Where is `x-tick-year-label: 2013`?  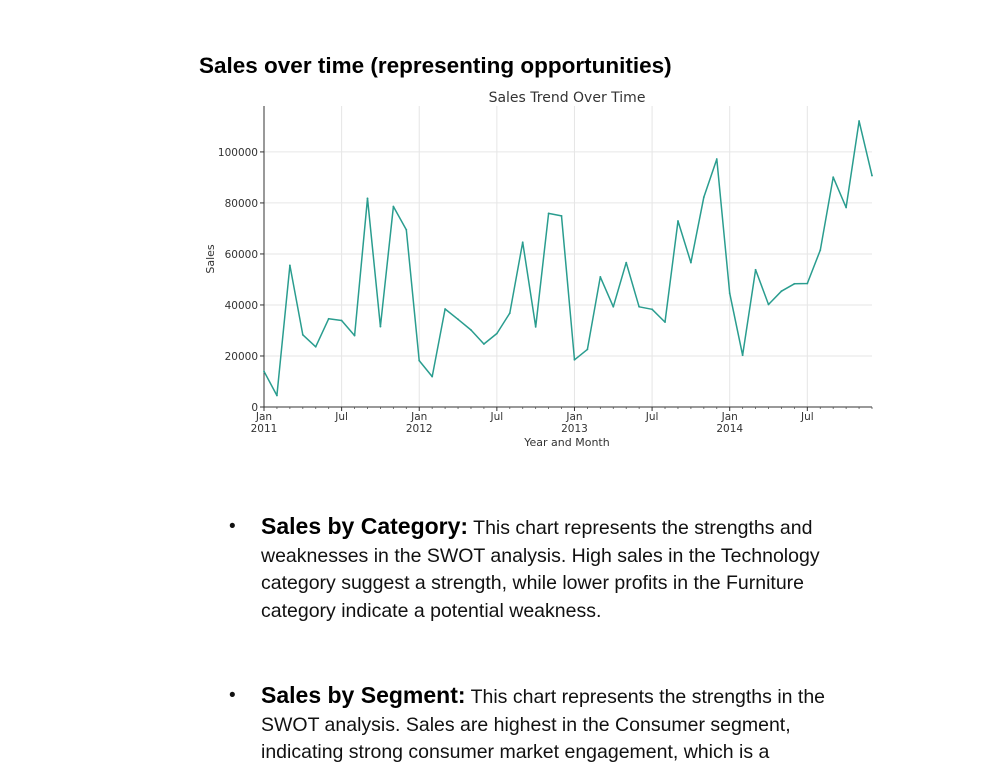 x-tick-year-label: 2013 is located at coordinates (574, 429).